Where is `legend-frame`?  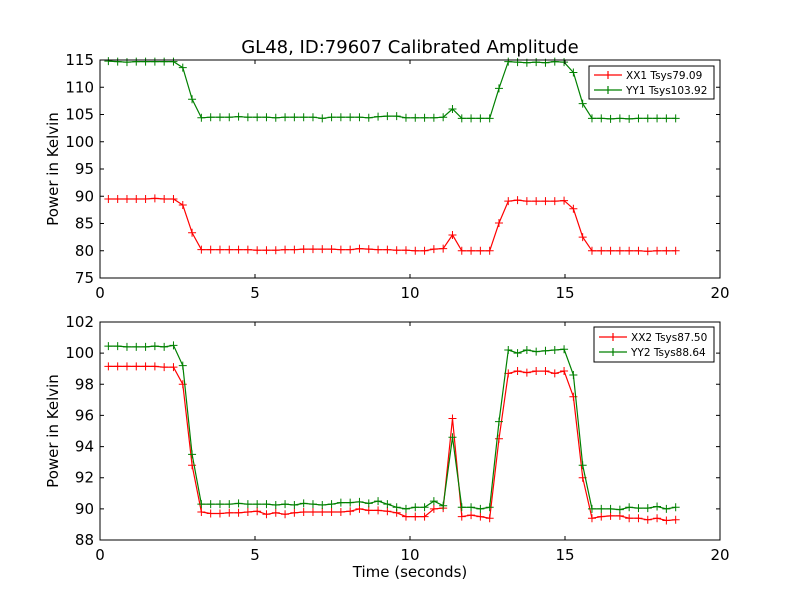
legend-frame is located at coordinates (651, 82).